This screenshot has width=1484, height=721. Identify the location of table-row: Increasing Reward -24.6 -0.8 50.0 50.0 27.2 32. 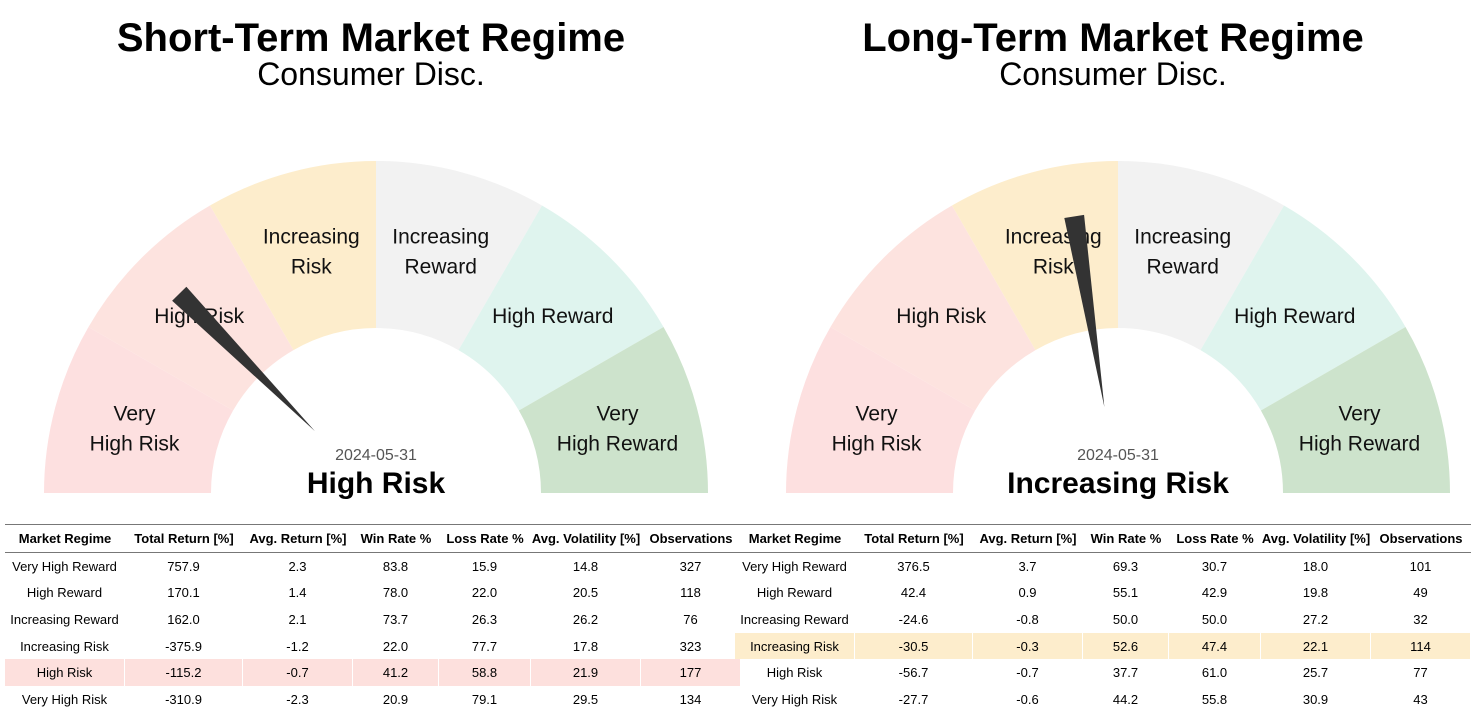
(1103, 619).